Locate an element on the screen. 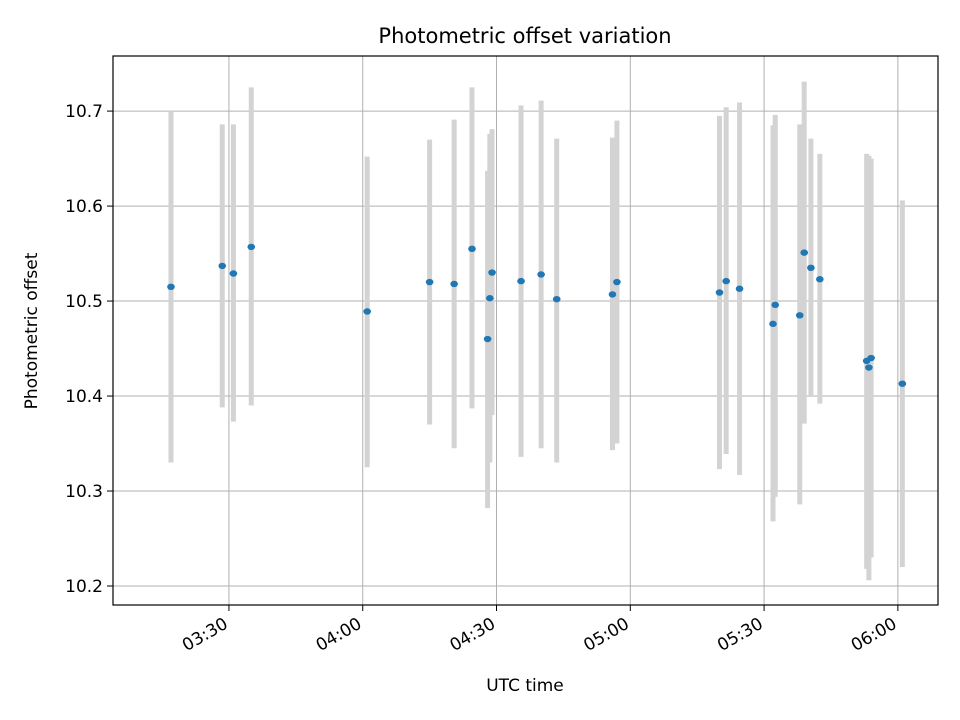 The height and width of the screenshot is (720, 960). chart-title: Photometric offset variation is located at coordinates (524, 36).